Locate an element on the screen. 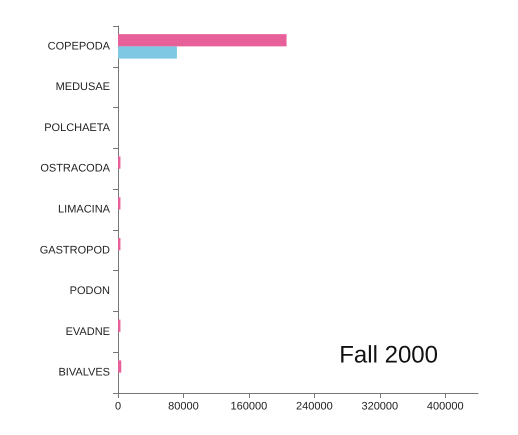 The width and height of the screenshot is (518, 435). x-tick-label: 320000 is located at coordinates (379, 406).